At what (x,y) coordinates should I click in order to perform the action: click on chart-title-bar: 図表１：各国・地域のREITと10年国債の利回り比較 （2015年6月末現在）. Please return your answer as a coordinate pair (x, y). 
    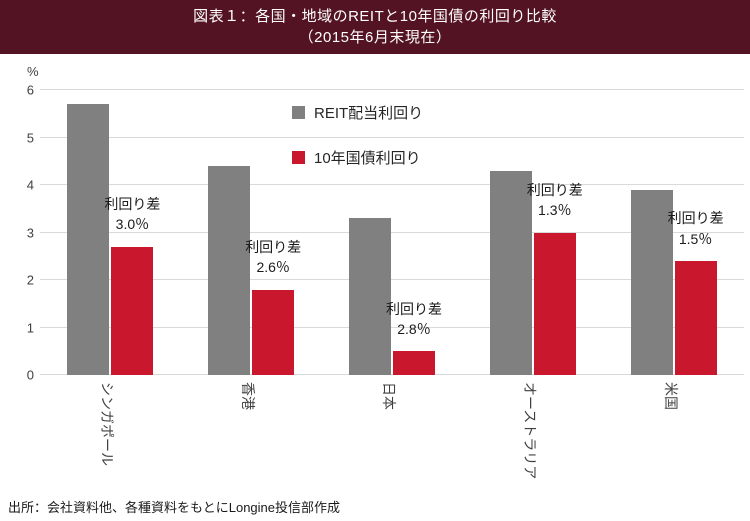
    Looking at the image, I should click on (375, 27).